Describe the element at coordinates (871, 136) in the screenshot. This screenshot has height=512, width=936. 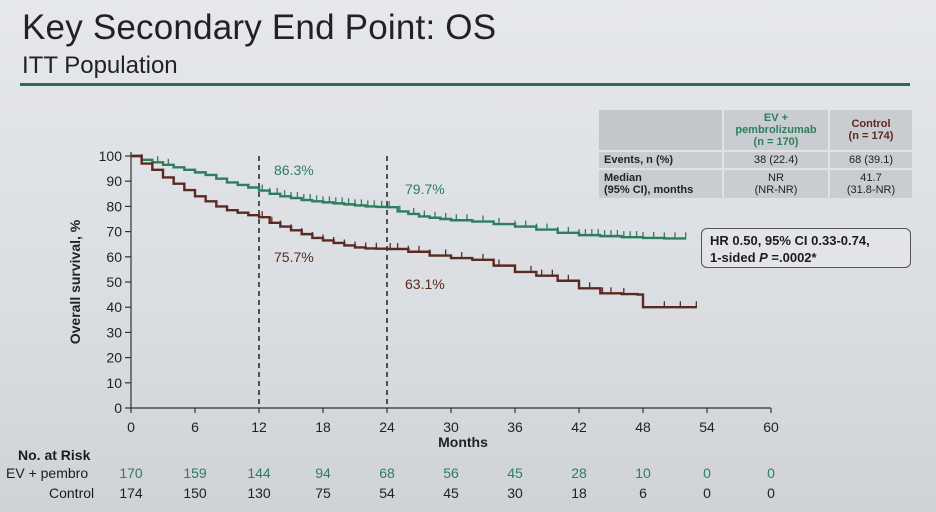
I see `control-header-line2: (n = 174)` at that location.